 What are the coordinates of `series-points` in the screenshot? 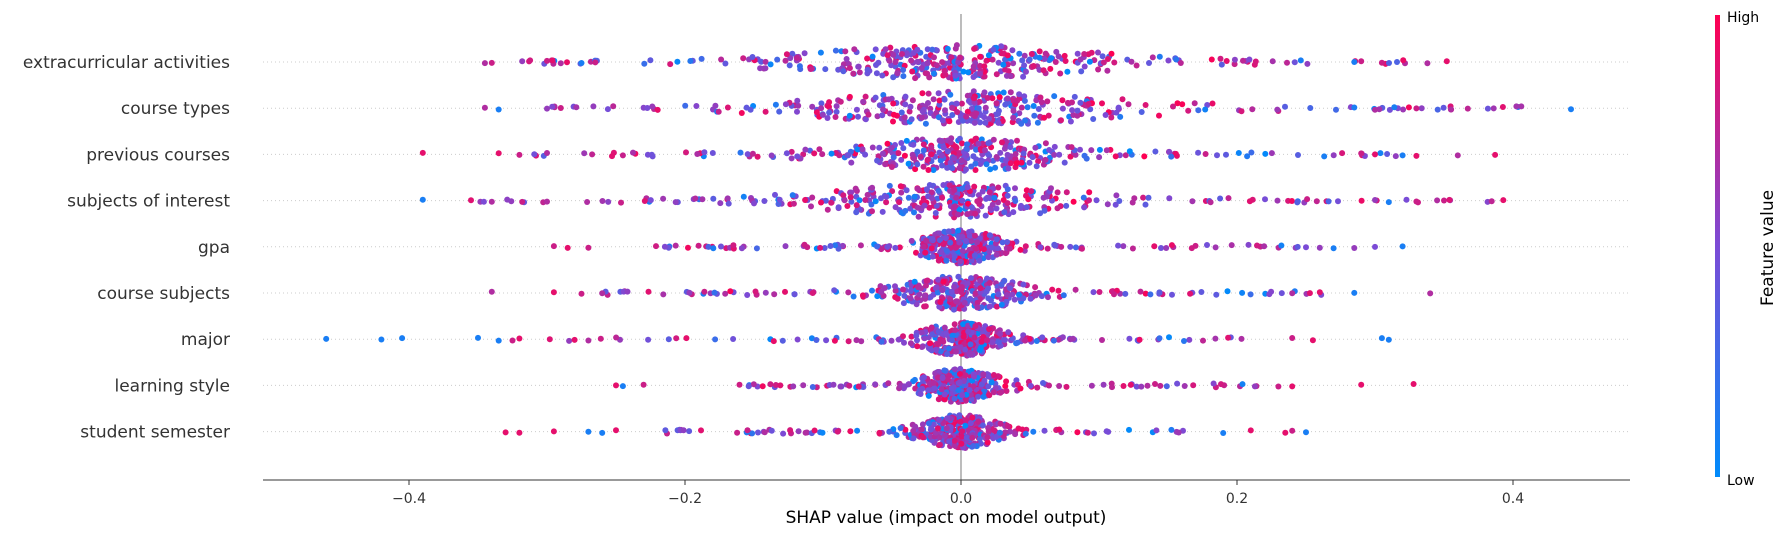 It's located at (1027, 108).